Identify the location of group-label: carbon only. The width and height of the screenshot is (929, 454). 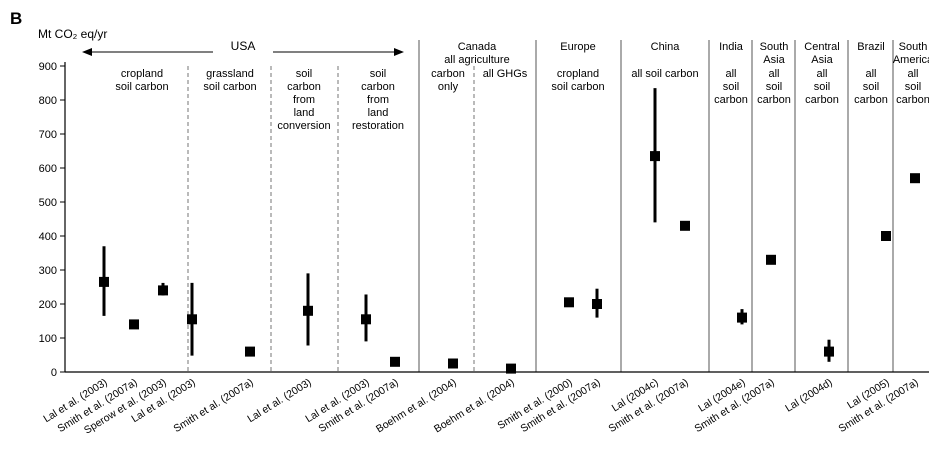
(448, 80).